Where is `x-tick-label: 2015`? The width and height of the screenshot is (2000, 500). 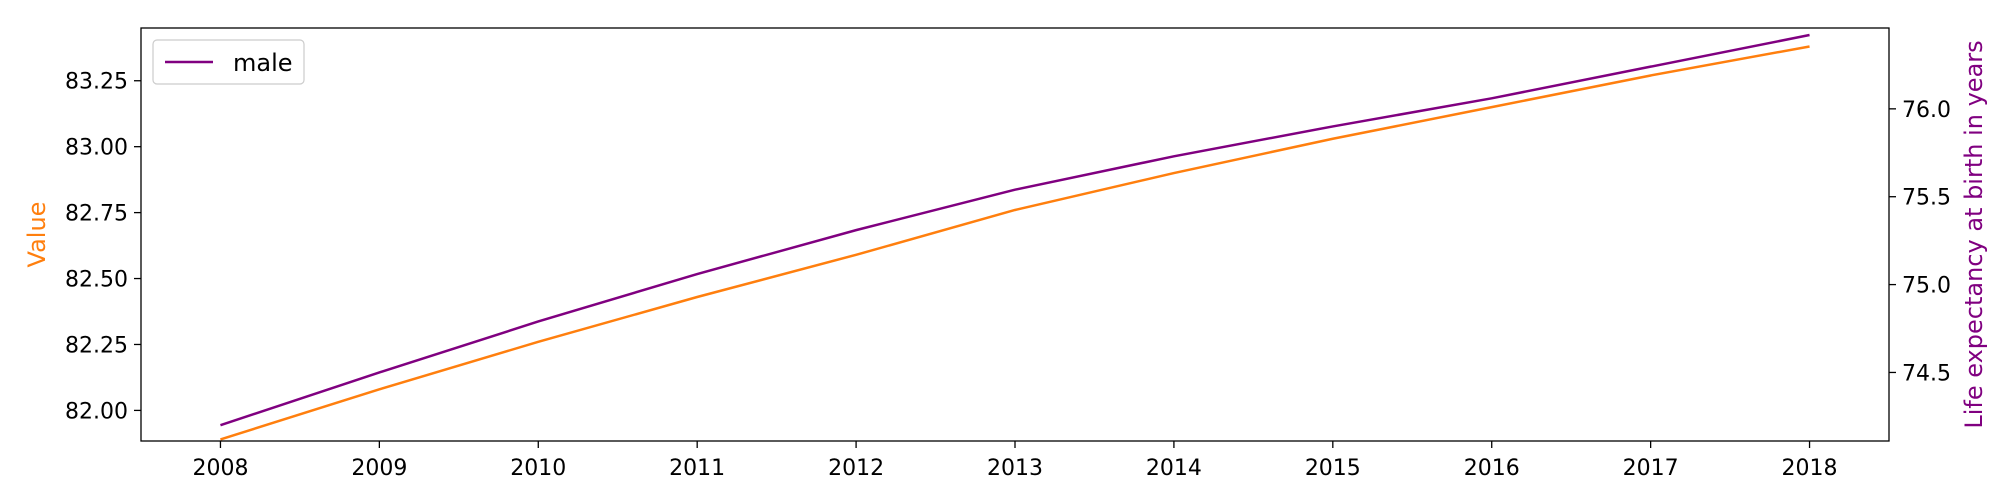 x-tick-label: 2015 is located at coordinates (1333, 468).